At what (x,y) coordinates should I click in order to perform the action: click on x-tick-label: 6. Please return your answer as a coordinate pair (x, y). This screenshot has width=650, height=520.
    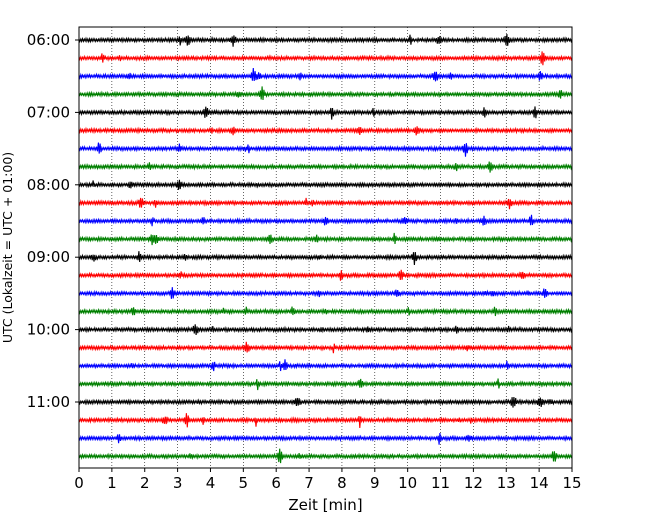
    Looking at the image, I should click on (276, 483).